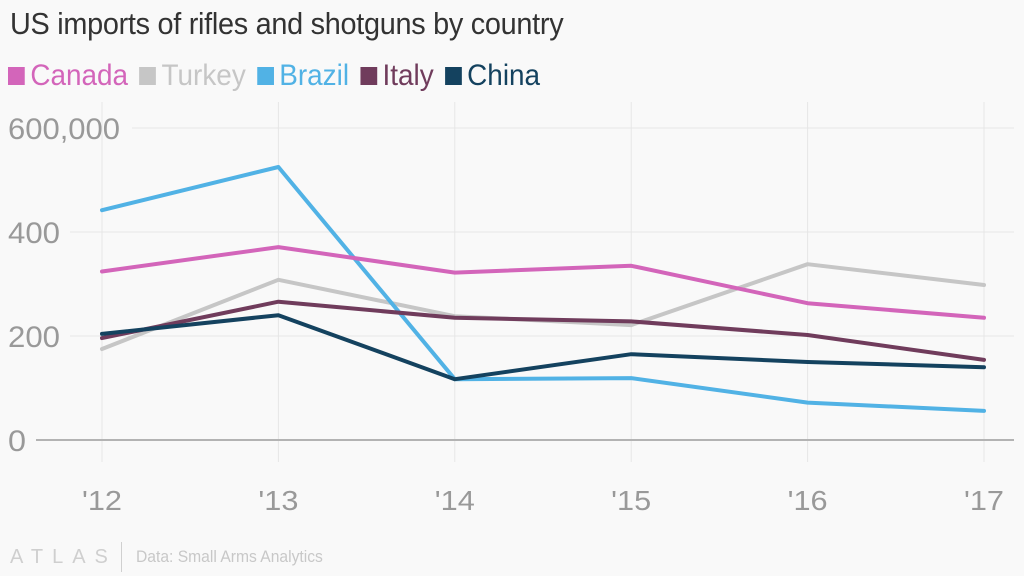 This screenshot has height=576, width=1024. I want to click on series-line-italy, so click(543, 330).